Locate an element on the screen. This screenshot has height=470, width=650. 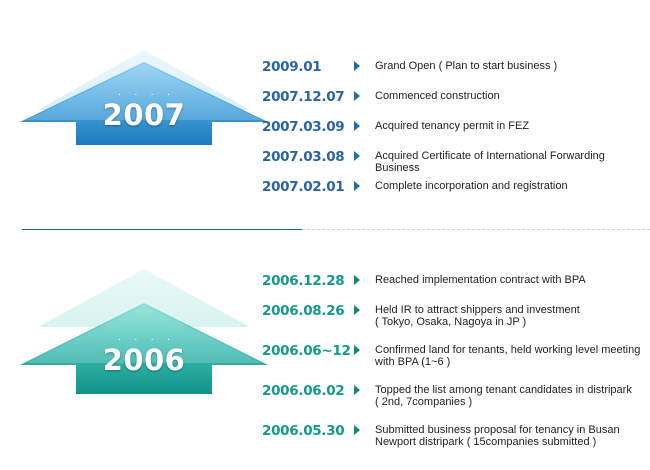
event-description: Commenced construction is located at coordinates (437, 96).